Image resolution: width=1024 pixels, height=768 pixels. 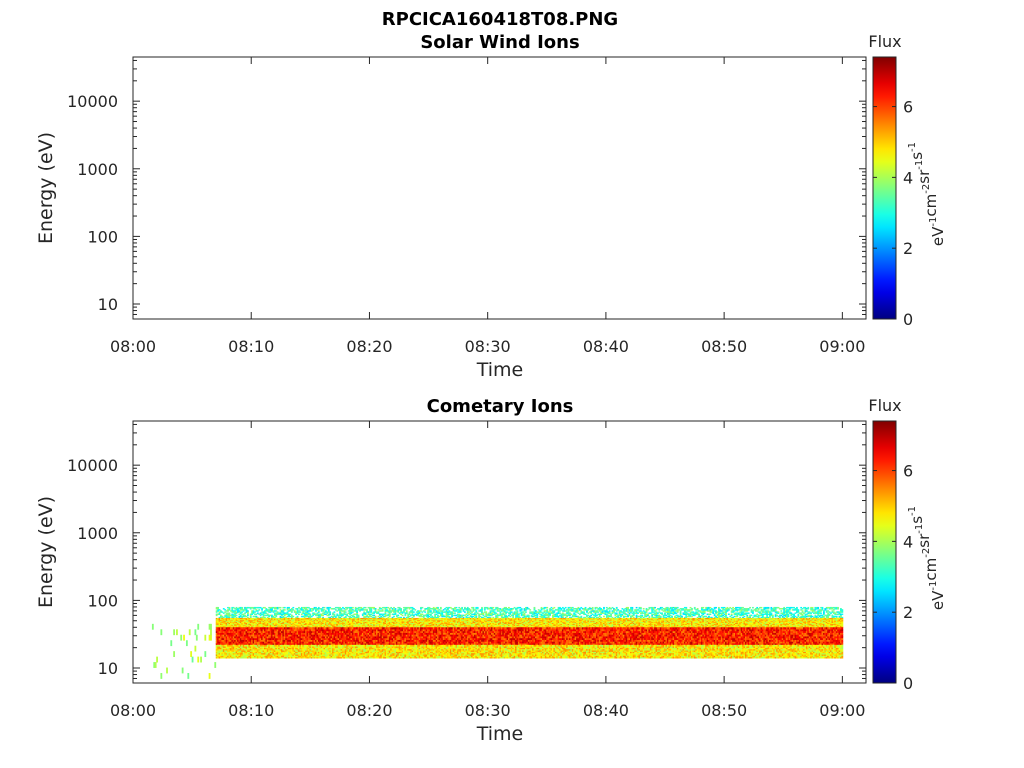 I want to click on colorbar-tick-label: 2, so click(x=908, y=248).